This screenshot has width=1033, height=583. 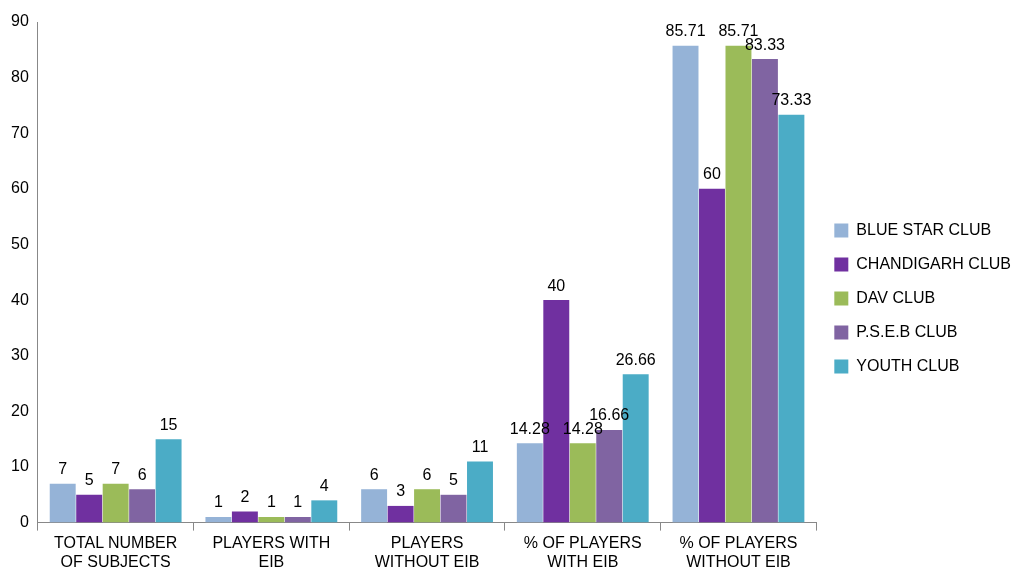 What do you see at coordinates (401, 491) in the screenshot?
I see `data-label: 3` at bounding box center [401, 491].